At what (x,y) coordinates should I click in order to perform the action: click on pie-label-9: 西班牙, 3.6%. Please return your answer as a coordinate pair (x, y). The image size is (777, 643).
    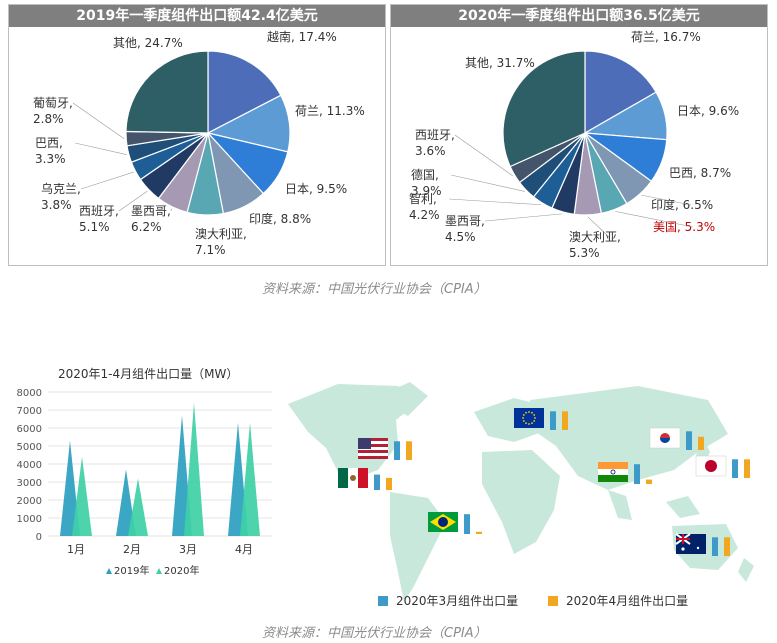
    Looking at the image, I should click on (435, 143).